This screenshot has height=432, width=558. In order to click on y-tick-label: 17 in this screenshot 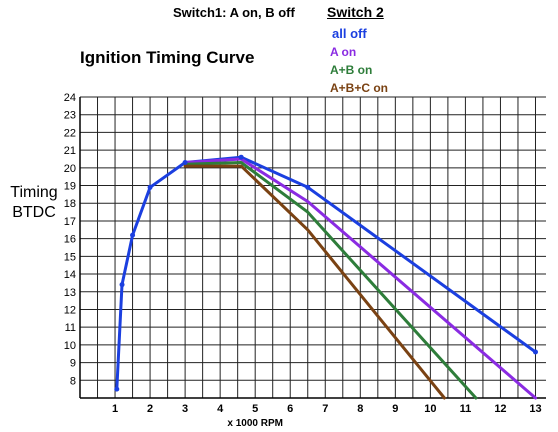, I will do `click(70, 222)`.